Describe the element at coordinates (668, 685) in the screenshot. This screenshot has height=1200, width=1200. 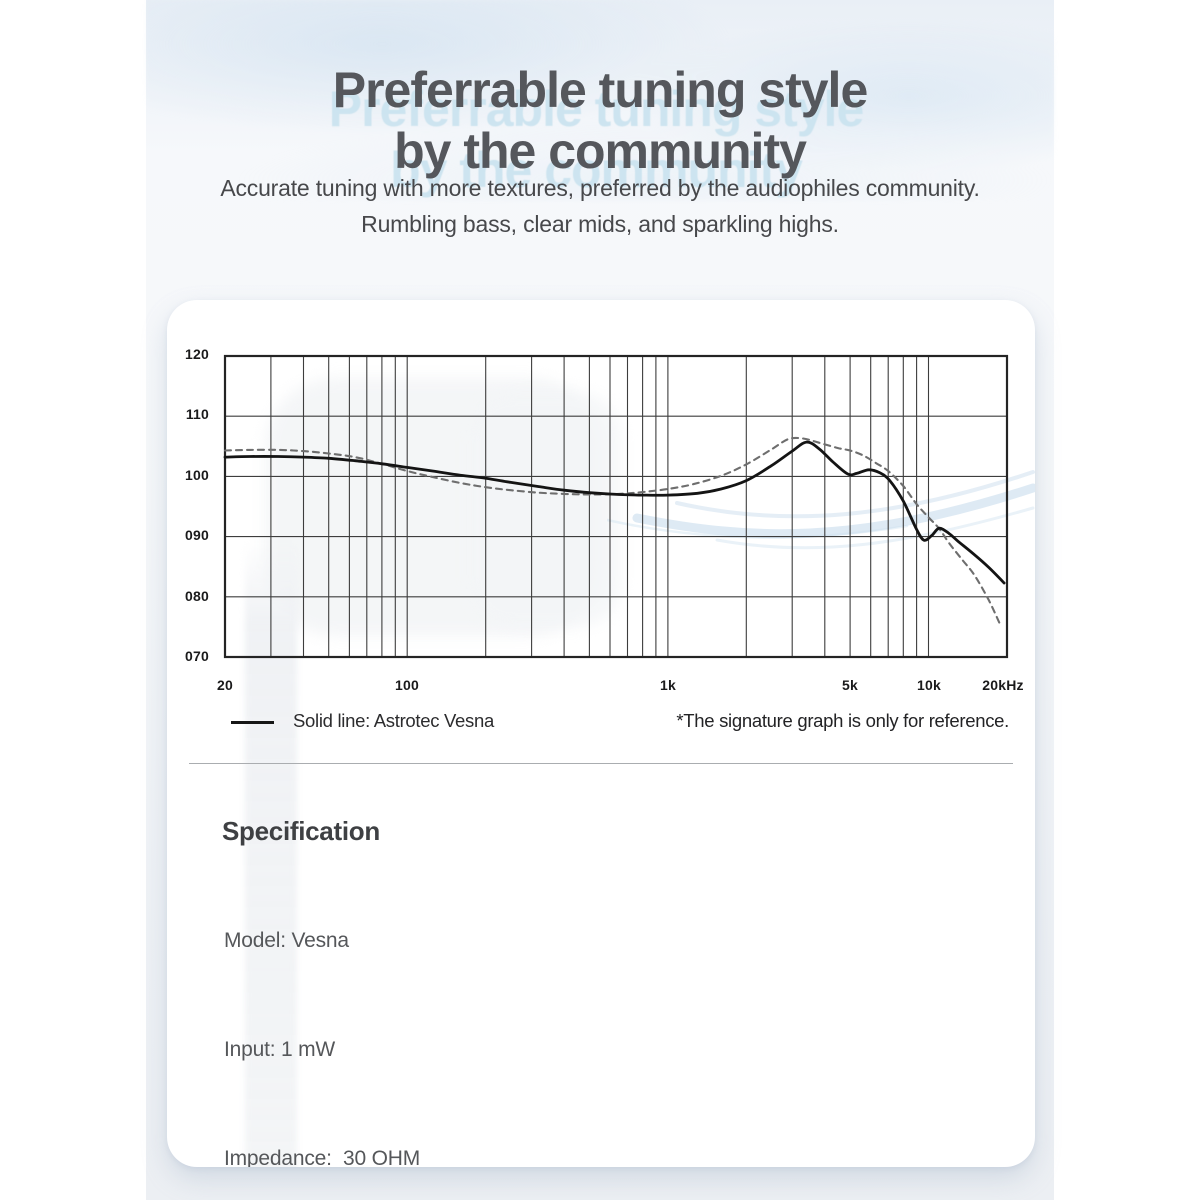
I see `x-tick-label: 1k` at that location.